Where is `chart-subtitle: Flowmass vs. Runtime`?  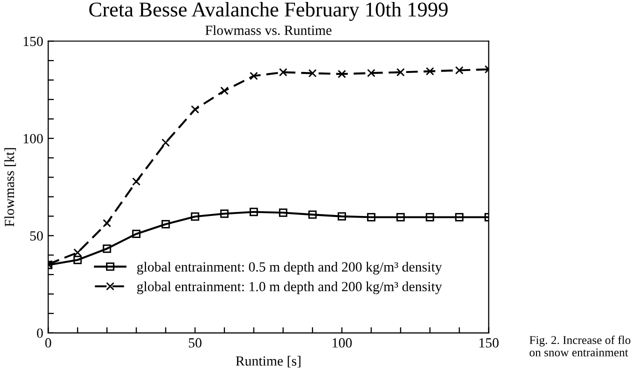
chart-subtitle: Flowmass vs. Runtime is located at coordinates (268, 30).